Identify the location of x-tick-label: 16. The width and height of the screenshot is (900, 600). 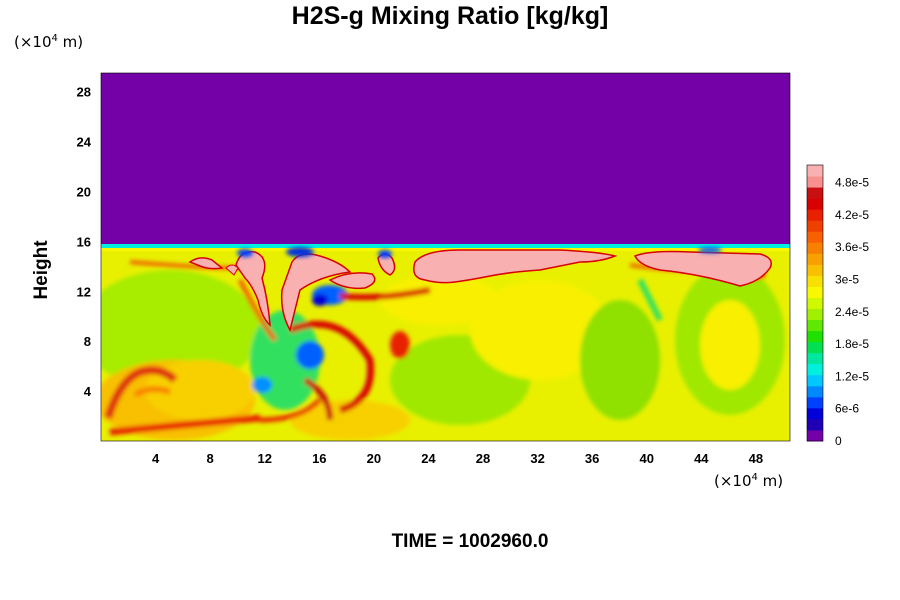
(319, 458).